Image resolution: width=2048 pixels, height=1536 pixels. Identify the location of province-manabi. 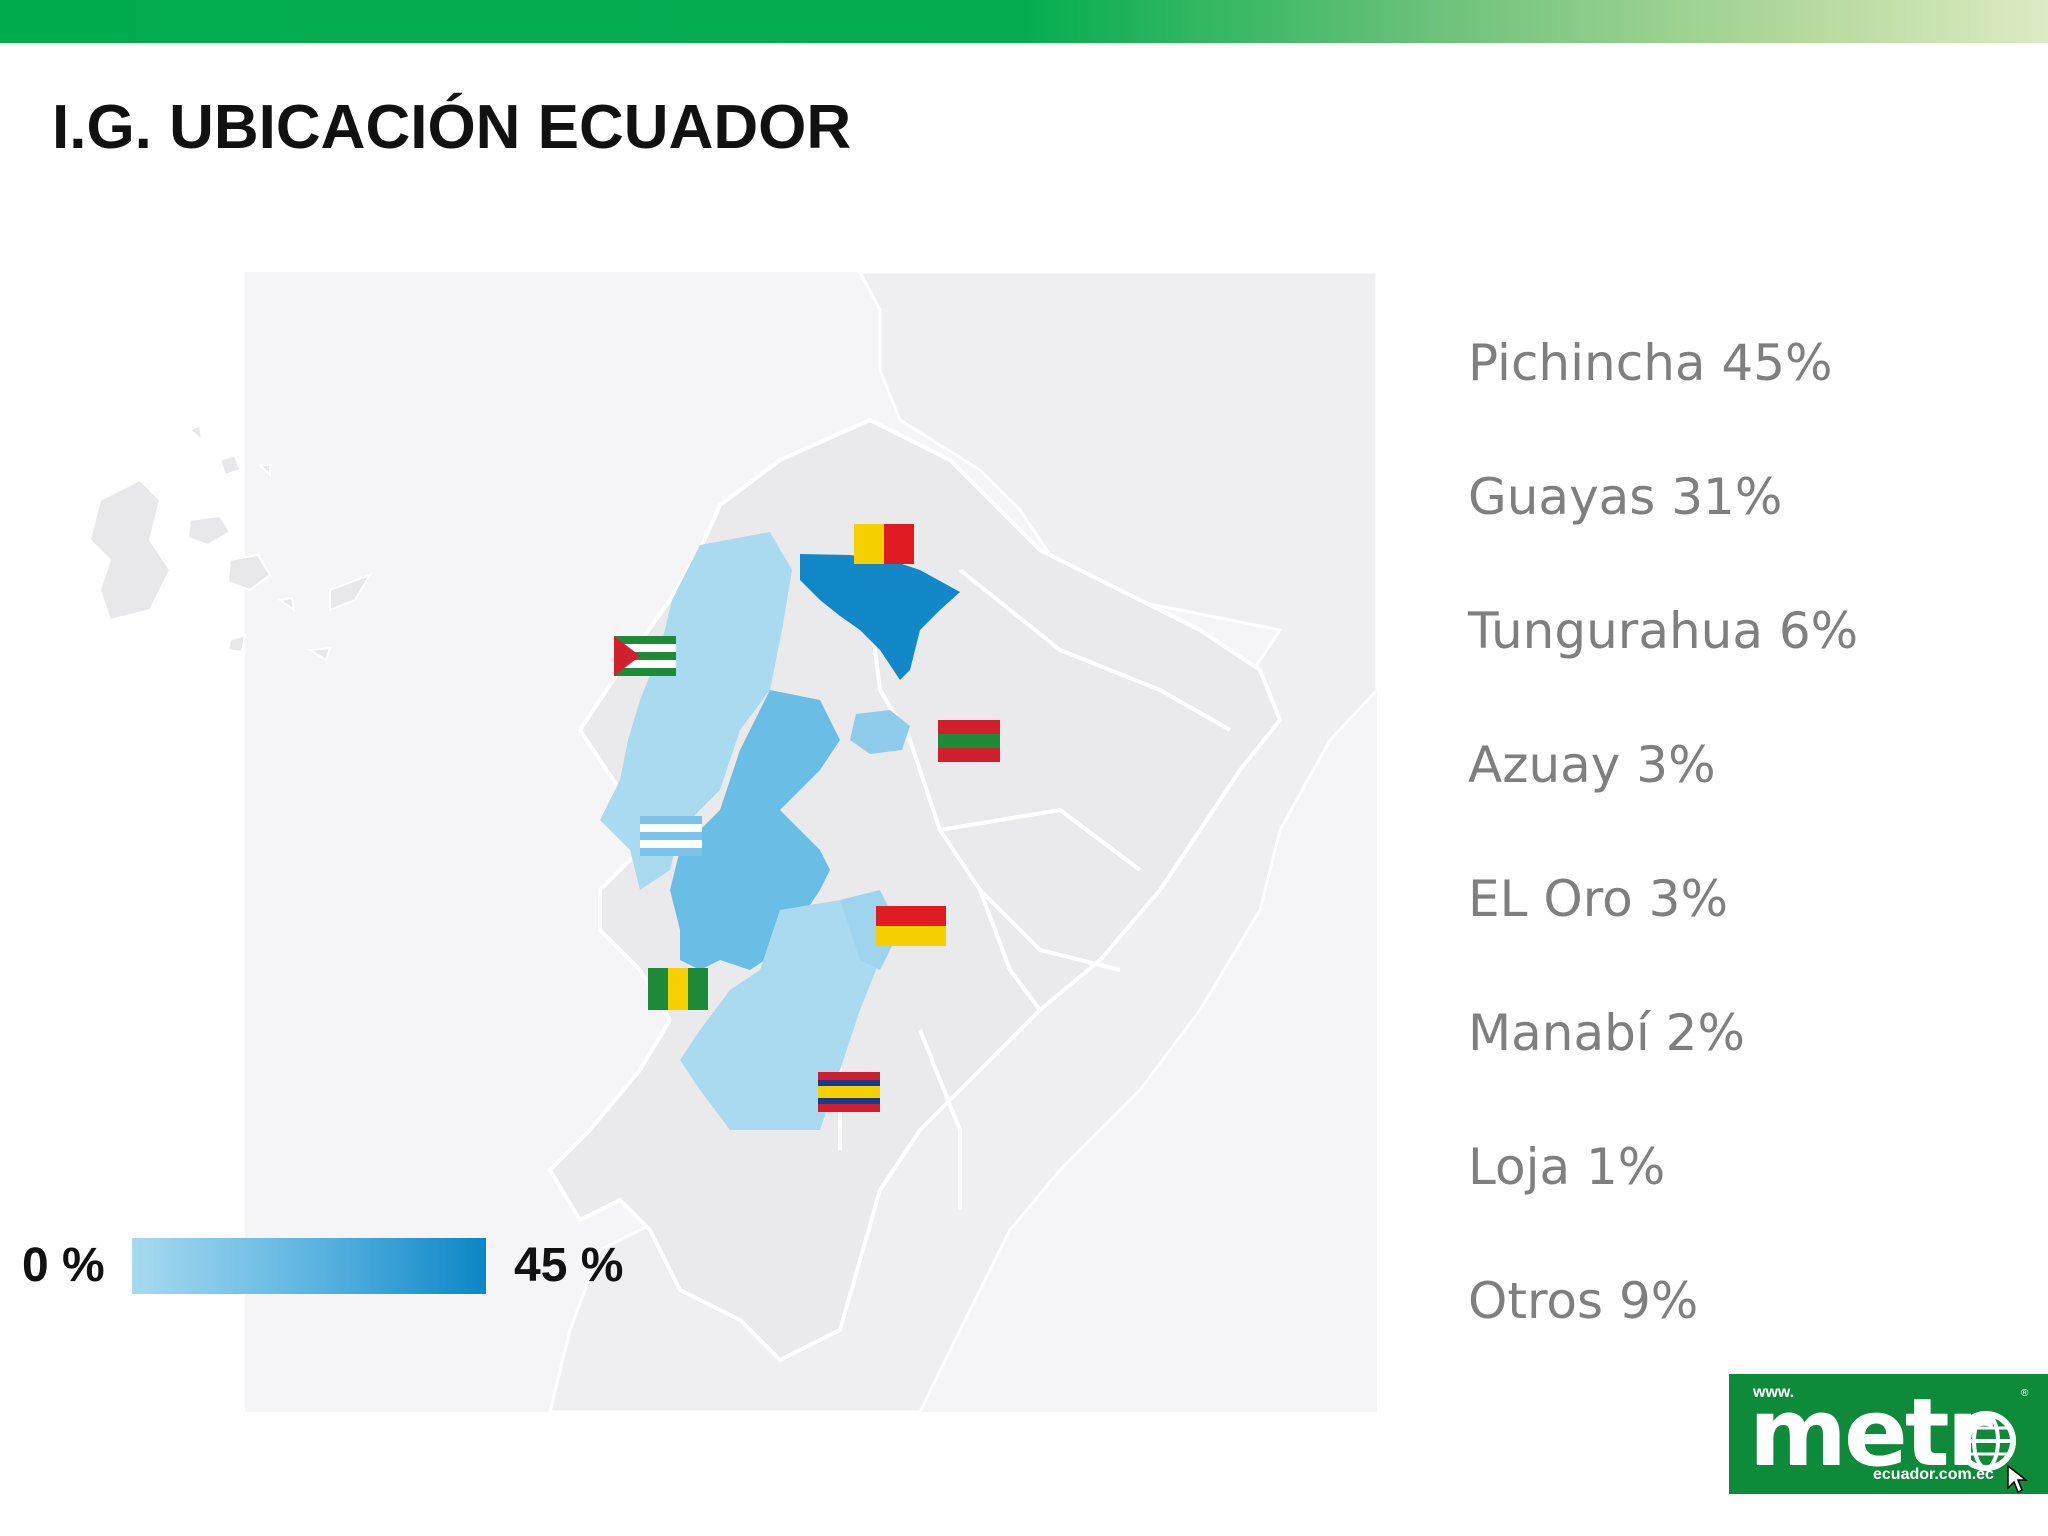
(696, 711).